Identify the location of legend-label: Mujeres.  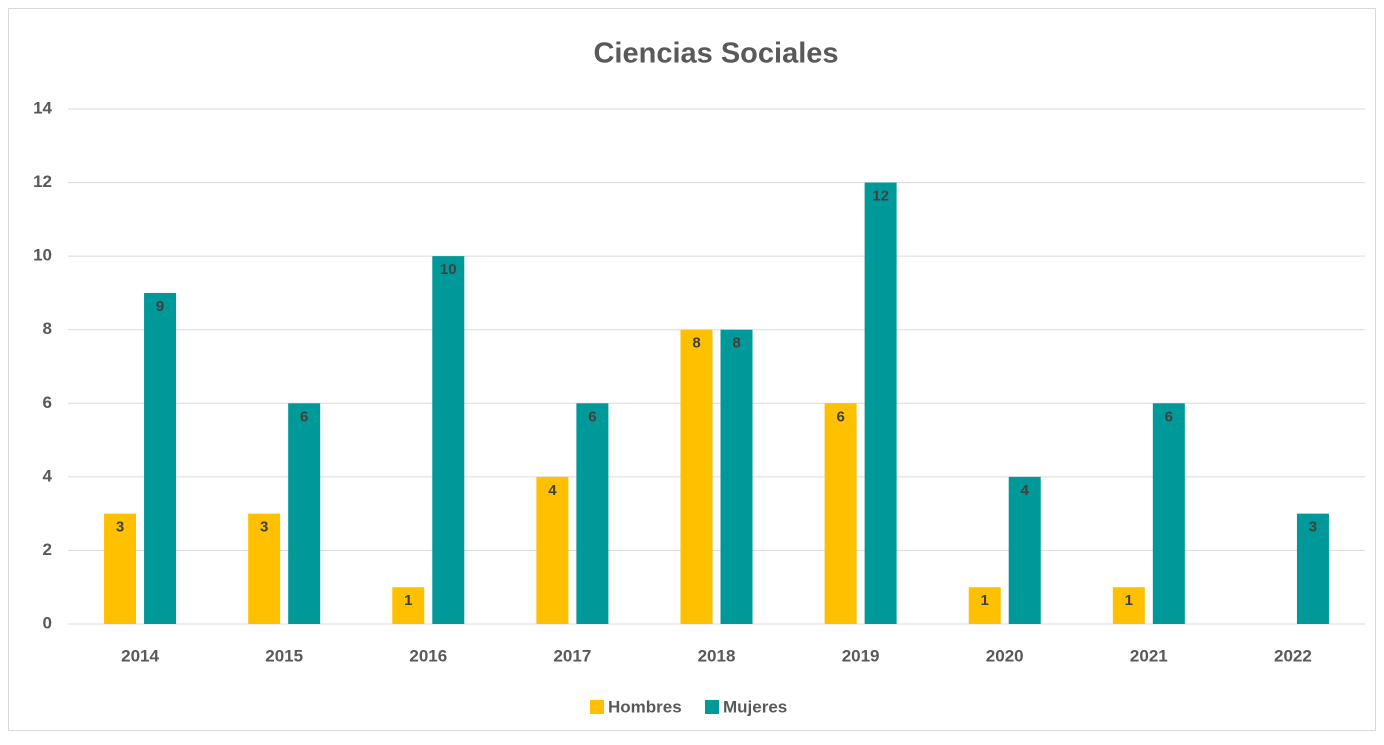
(755, 706).